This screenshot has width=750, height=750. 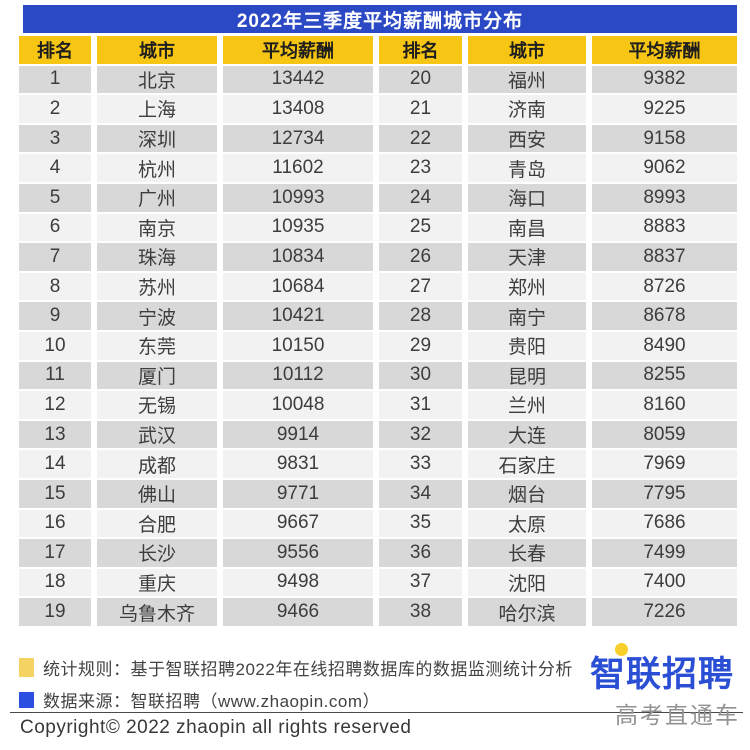 What do you see at coordinates (55, 197) in the screenshot?
I see `rank-cell: 5` at bounding box center [55, 197].